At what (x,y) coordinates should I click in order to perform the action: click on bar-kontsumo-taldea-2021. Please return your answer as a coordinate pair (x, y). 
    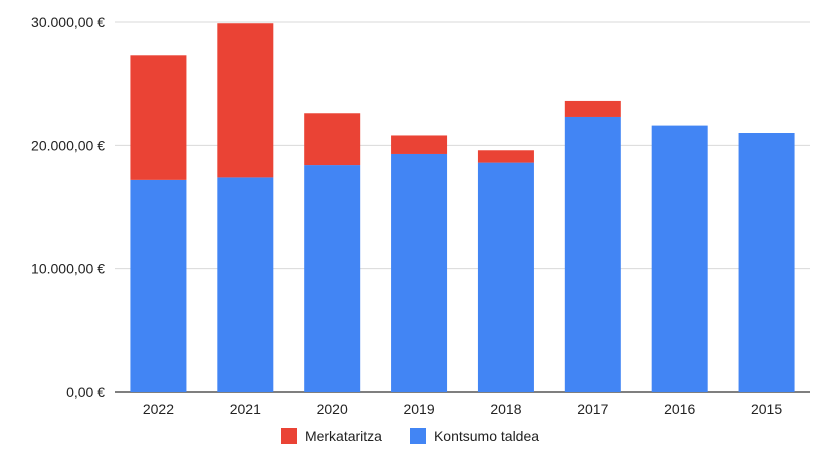
    Looking at the image, I should click on (245, 284).